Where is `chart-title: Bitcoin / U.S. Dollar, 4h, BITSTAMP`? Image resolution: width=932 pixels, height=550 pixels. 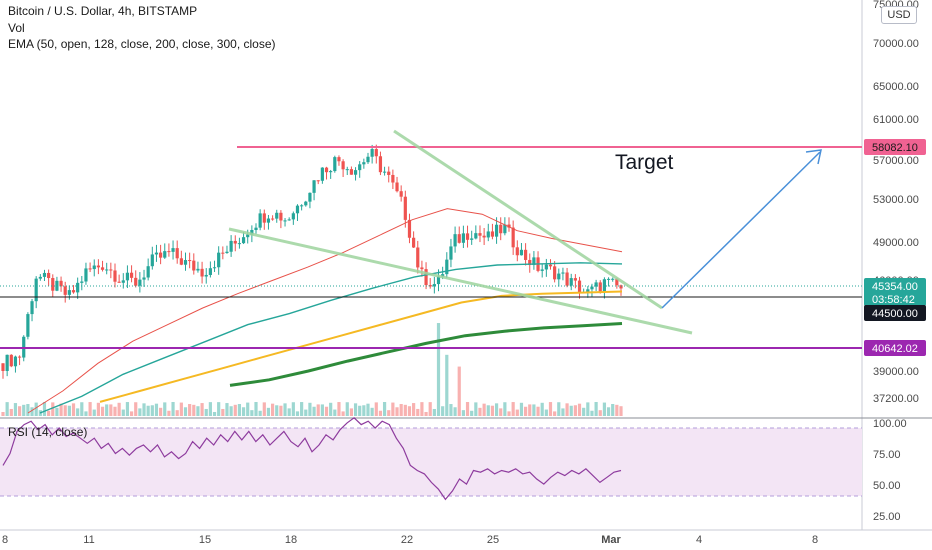
chart-title: Bitcoin / U.S. Dollar, 4h, BITSTAMP is located at coordinates (103, 11).